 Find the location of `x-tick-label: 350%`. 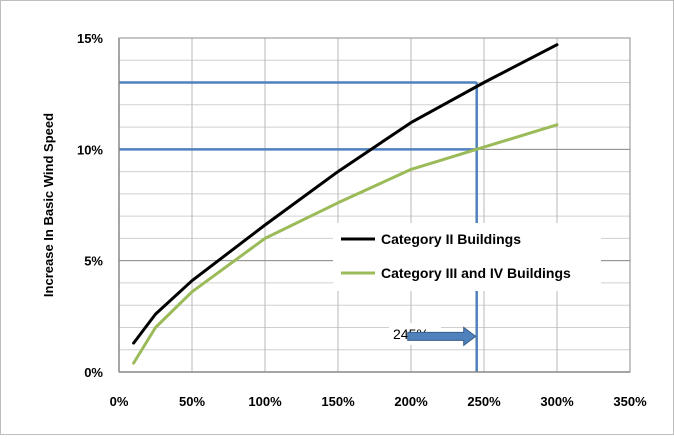

x-tick-label: 350% is located at coordinates (630, 401).